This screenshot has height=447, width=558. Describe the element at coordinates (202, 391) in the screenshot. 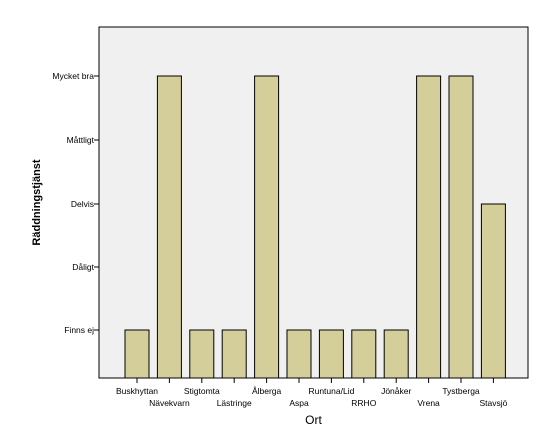

I see `x-tick-label: Stigtomta` at that location.